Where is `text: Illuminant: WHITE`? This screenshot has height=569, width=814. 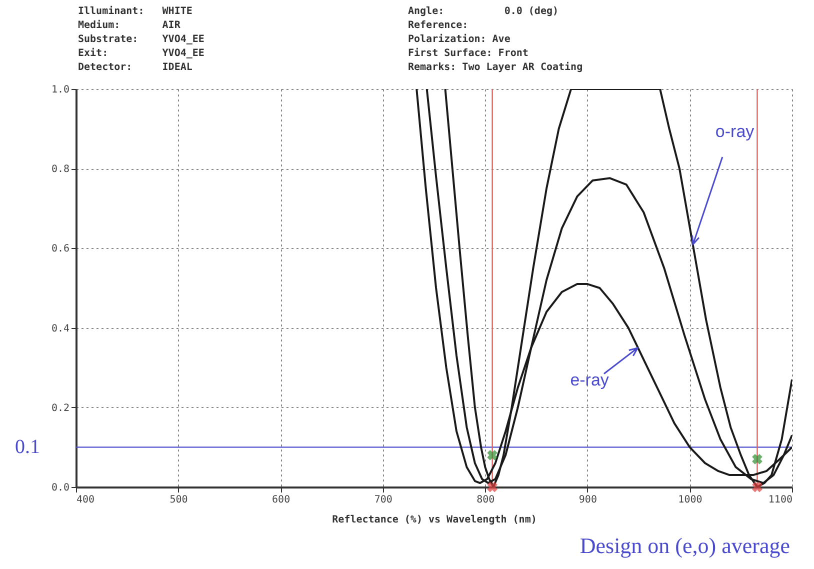
text: Illuminant: WHITE is located at coordinates (135, 11).